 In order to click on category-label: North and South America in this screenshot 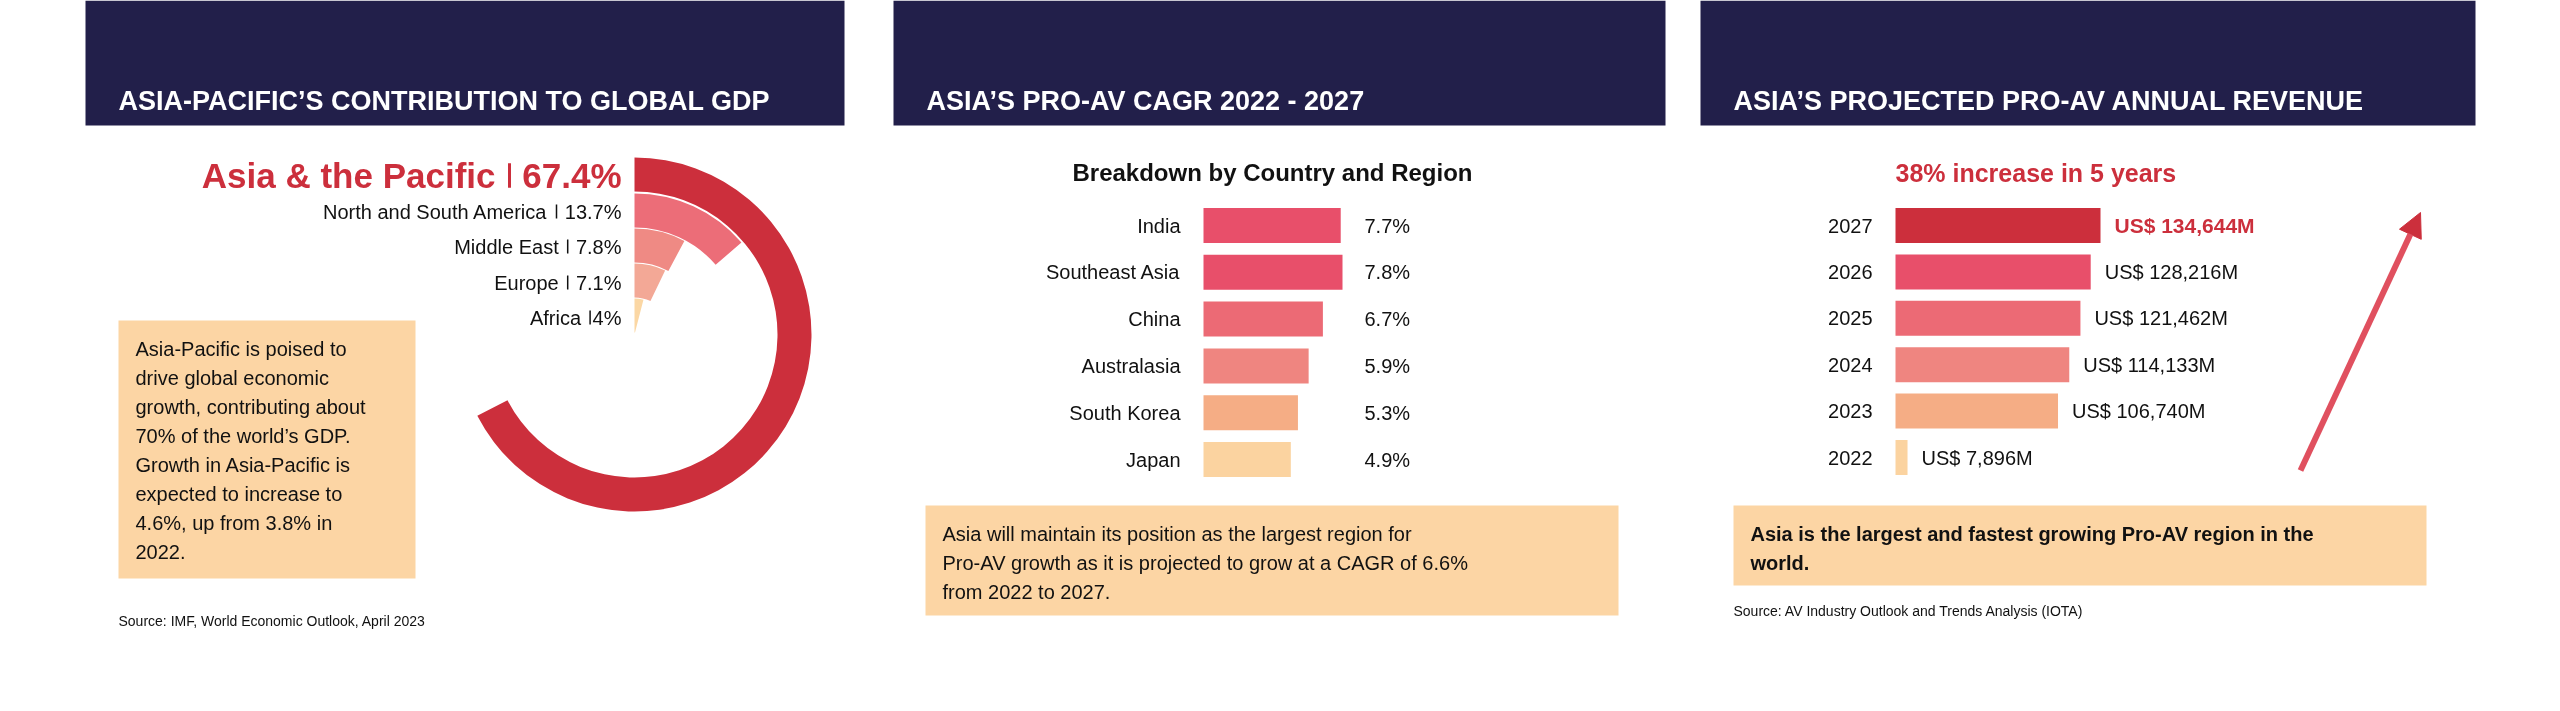, I will do `click(435, 211)`.